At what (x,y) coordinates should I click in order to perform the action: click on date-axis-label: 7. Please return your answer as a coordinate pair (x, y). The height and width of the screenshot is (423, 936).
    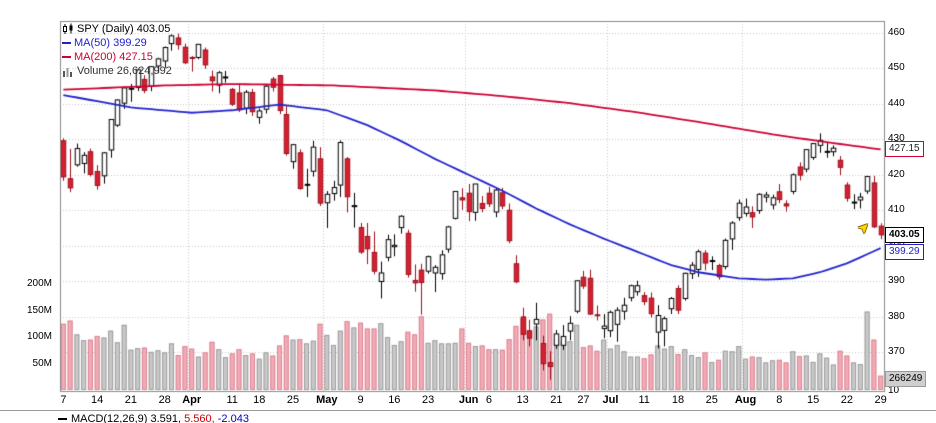
    Looking at the image, I should click on (63, 400).